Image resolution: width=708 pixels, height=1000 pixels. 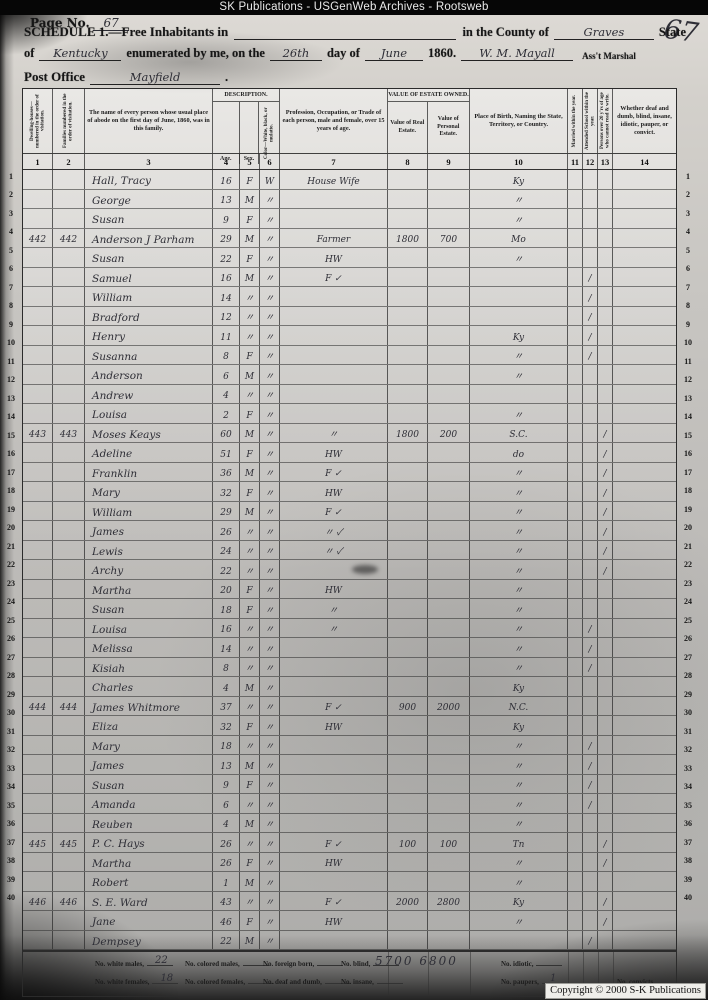 What do you see at coordinates (365, 569) in the screenshot?
I see `ink-smudge` at bounding box center [365, 569].